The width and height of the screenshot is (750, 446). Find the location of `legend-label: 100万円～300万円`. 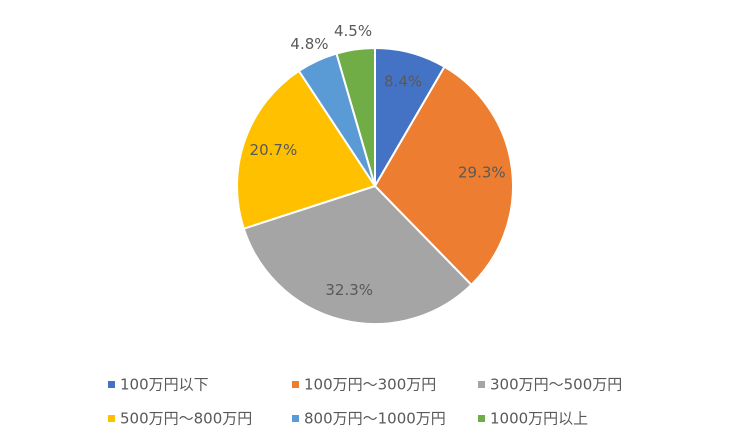

legend-label: 100万円～300万円 is located at coordinates (370, 385).